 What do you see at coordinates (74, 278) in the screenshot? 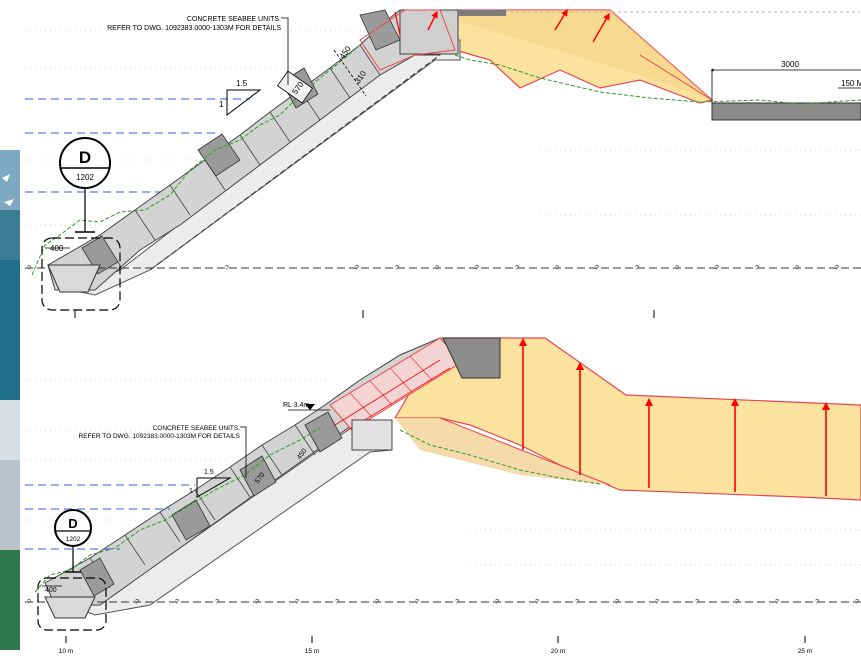
I see `top-toe-block` at bounding box center [74, 278].